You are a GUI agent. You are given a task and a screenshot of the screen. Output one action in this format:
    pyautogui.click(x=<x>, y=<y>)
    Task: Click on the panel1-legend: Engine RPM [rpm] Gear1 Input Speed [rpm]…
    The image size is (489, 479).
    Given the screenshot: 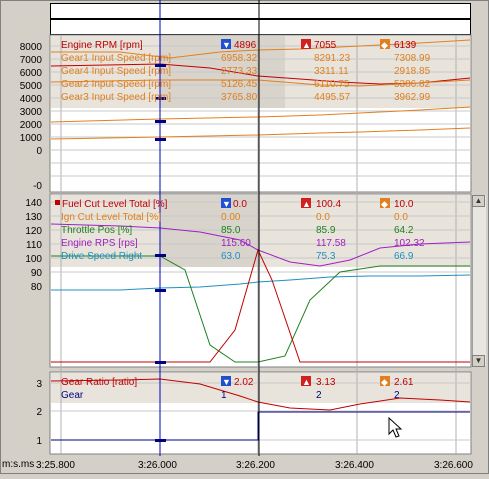 What is the action you would take?
    pyautogui.click(x=246, y=71)
    